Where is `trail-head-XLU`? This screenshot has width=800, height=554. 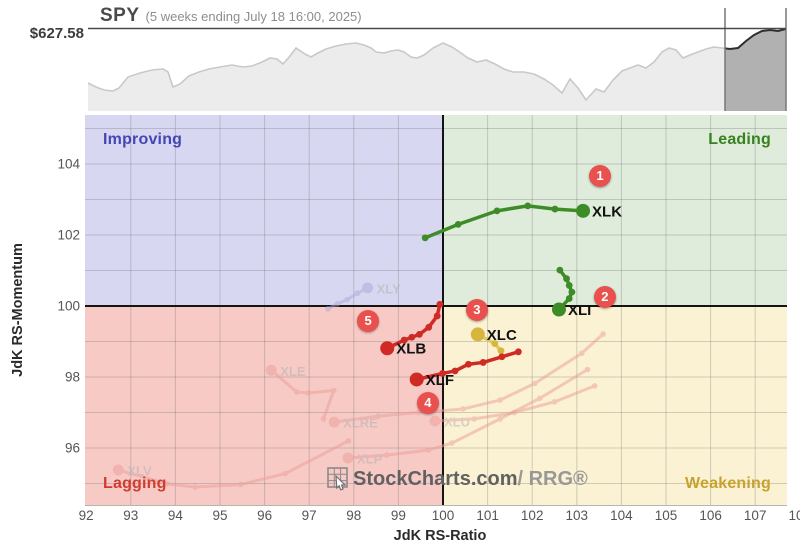
trail-head-XLU is located at coordinates (435, 421).